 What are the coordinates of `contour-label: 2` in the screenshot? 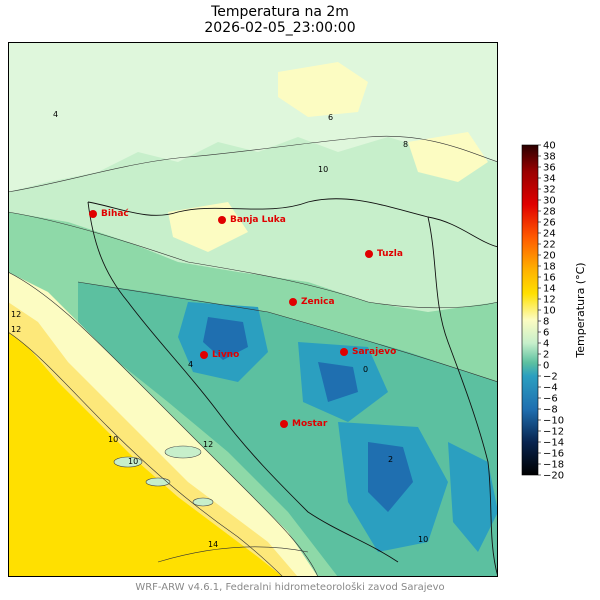 It's located at (390, 459).